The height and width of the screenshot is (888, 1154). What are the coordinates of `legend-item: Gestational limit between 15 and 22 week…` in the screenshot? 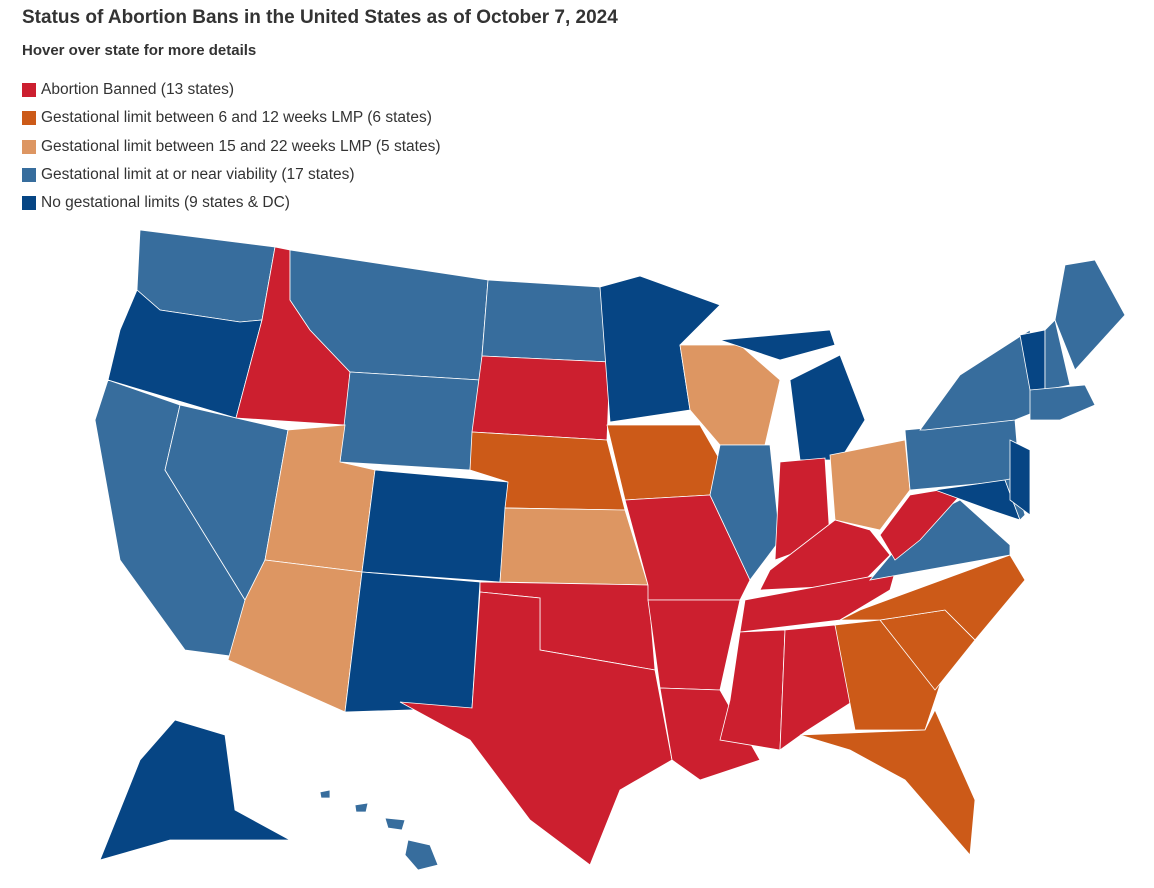 It's located at (231, 147).